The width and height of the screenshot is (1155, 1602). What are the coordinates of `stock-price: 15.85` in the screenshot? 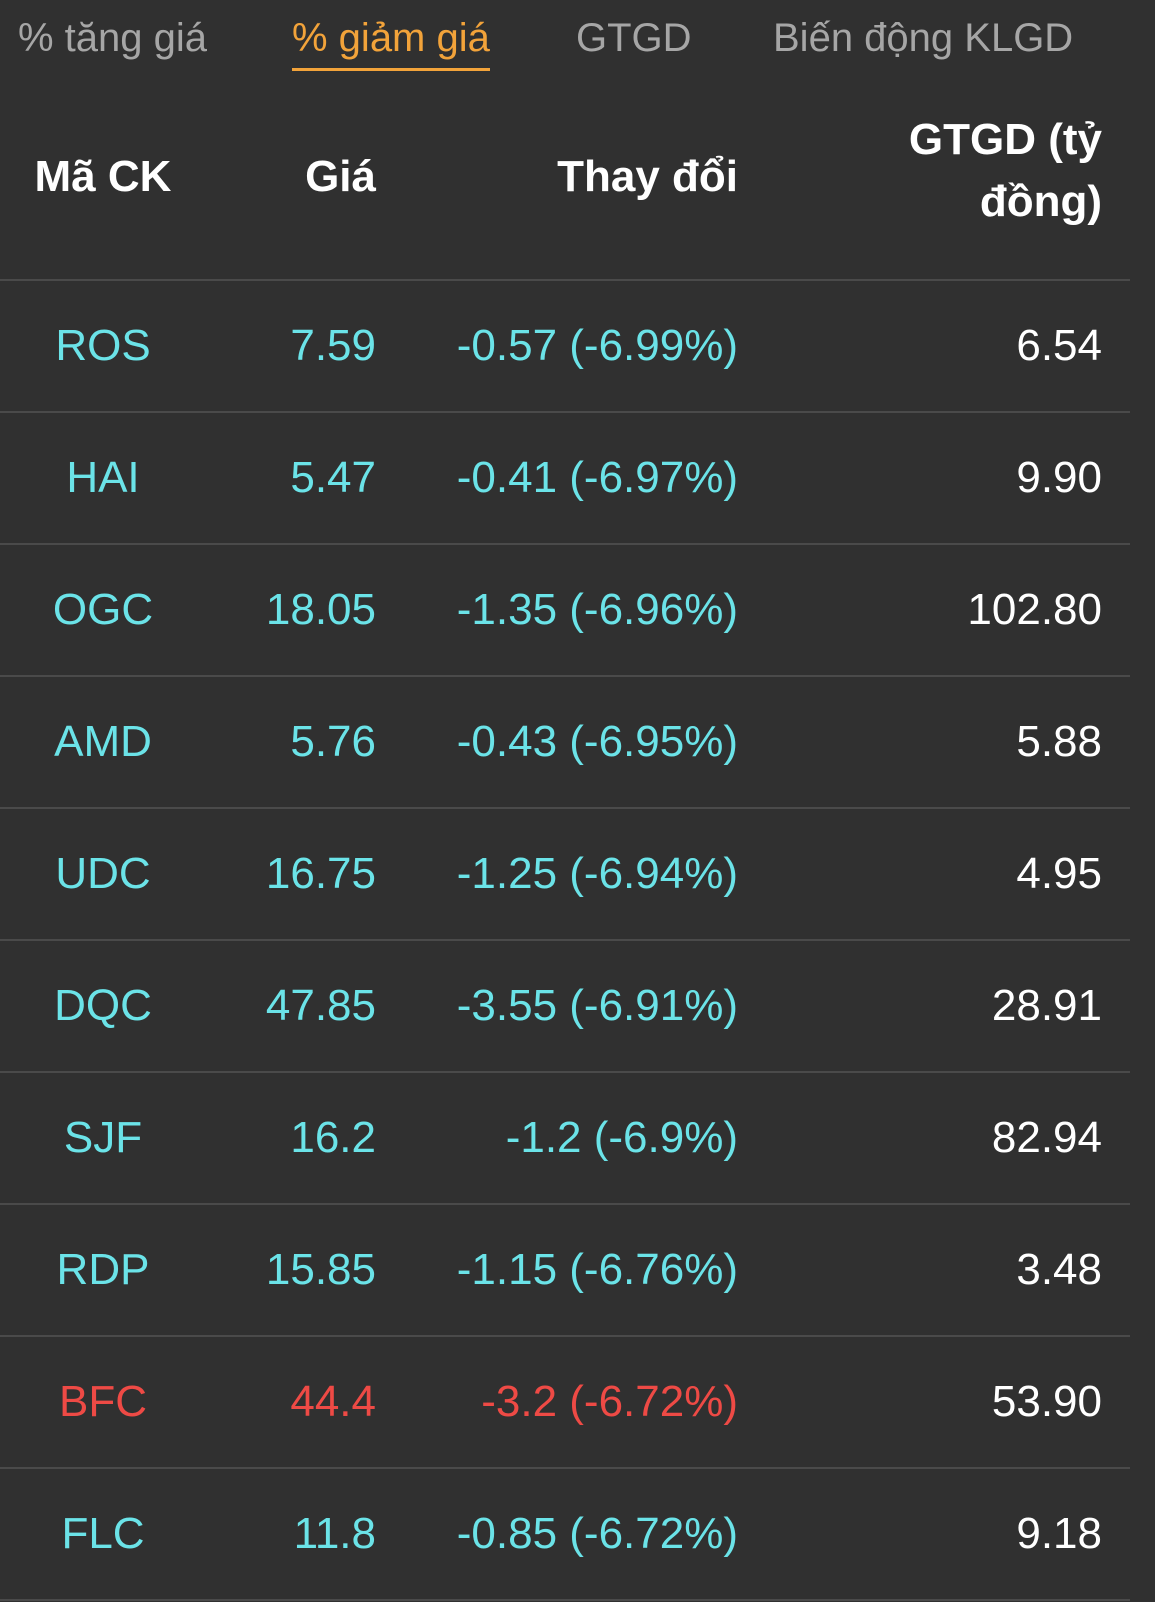 It's located at (320, 1269).